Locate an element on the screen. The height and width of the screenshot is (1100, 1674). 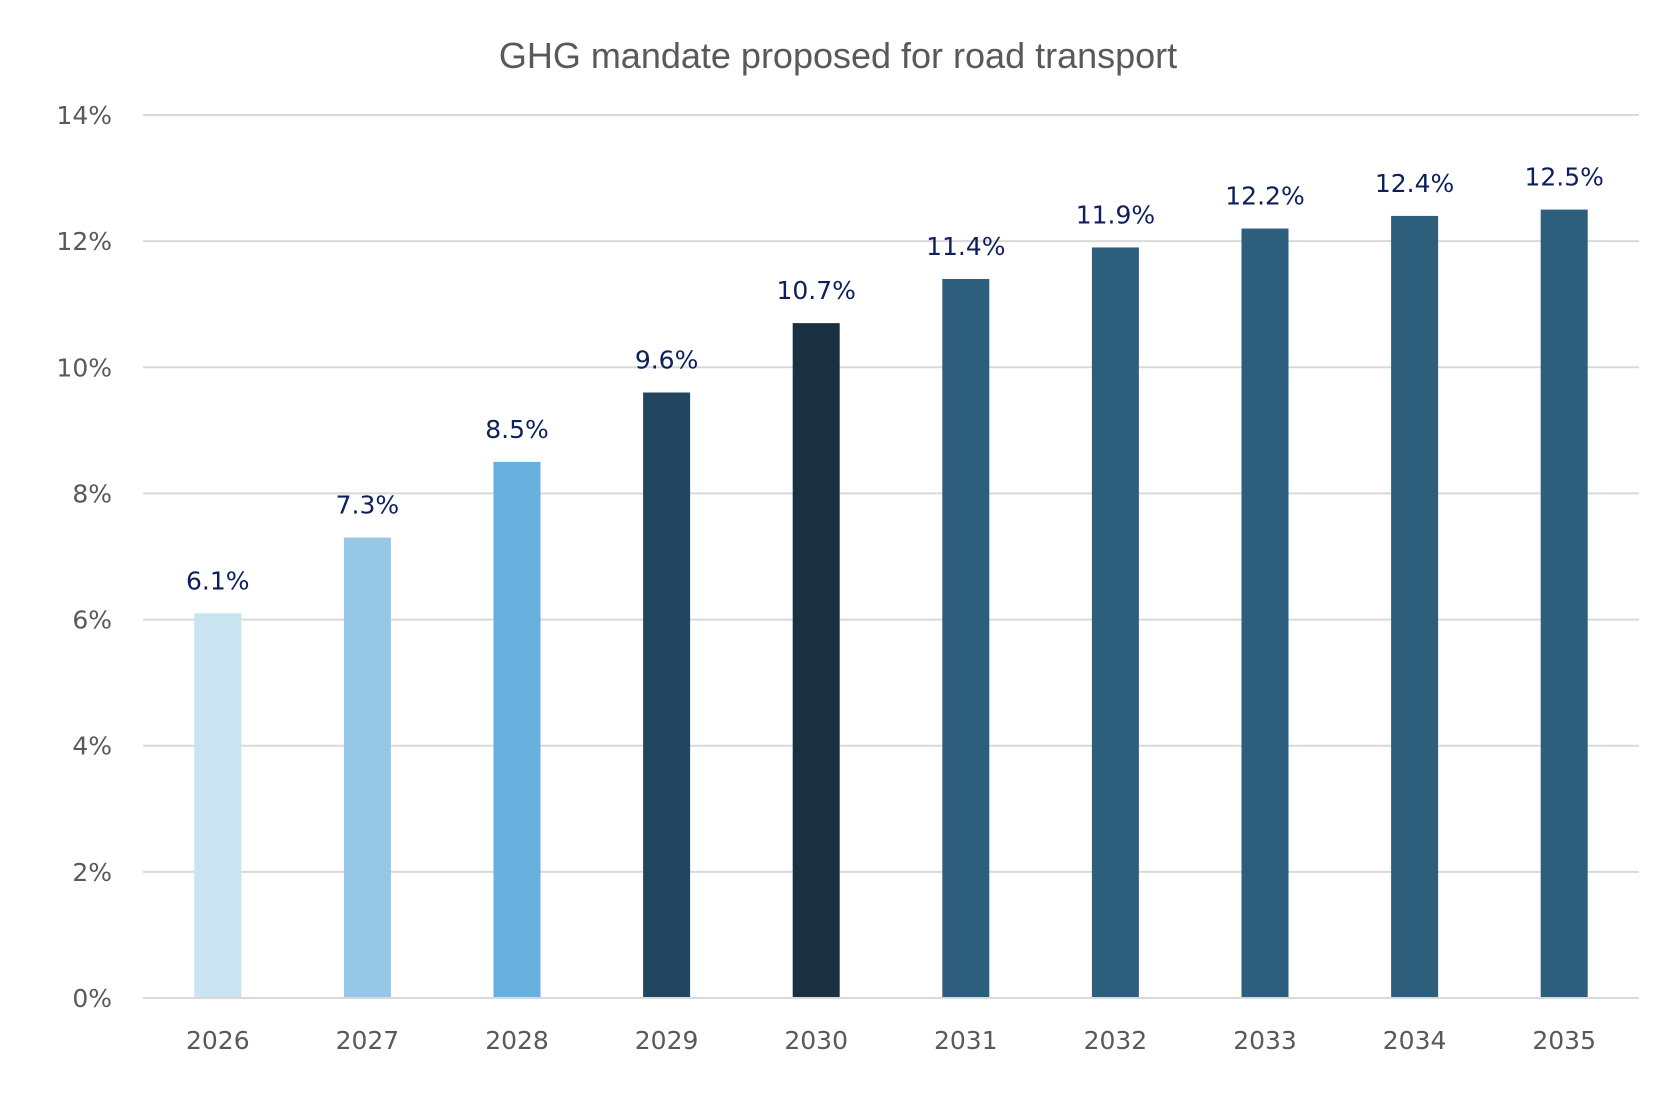
bar-2033 is located at coordinates (1265, 613).